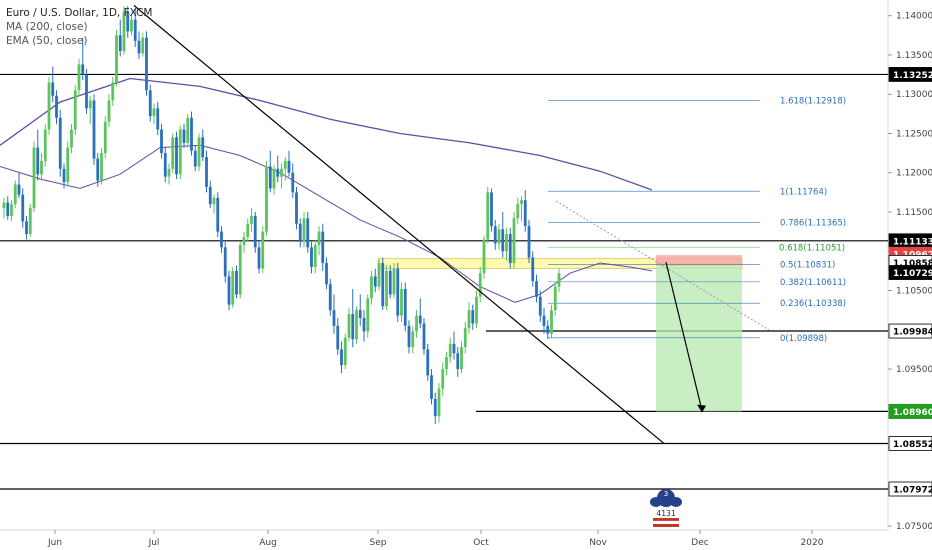 The width and height of the screenshot is (932, 550). I want to click on logo-text: 4131, so click(666, 513).